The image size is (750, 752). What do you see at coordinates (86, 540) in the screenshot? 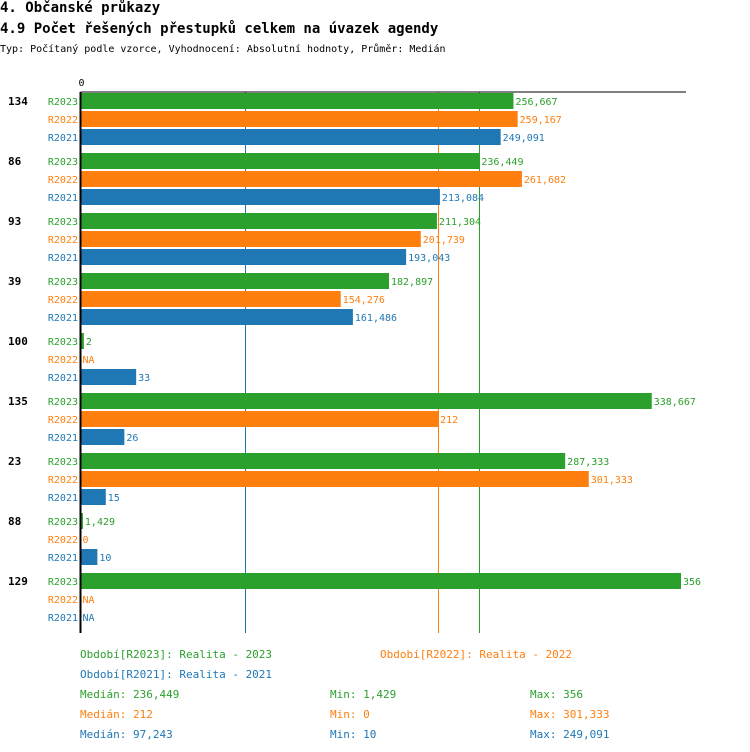
I see `data-label: 0` at bounding box center [86, 540].